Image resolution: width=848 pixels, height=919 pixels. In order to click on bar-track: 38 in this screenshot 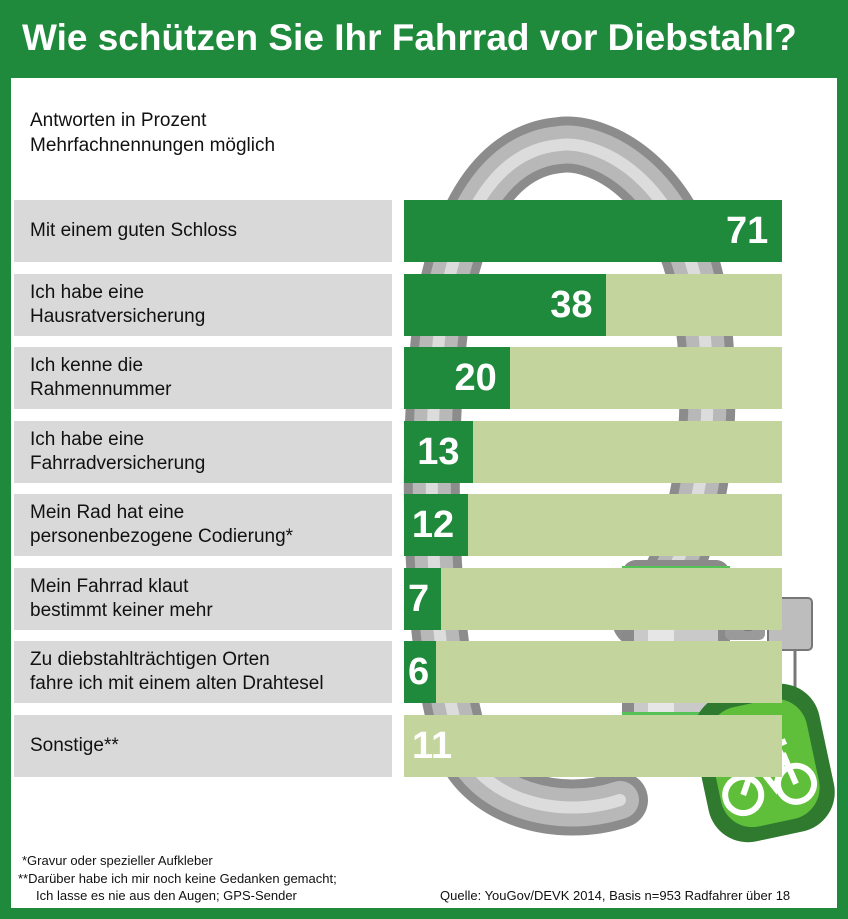, I will do `click(593, 305)`.